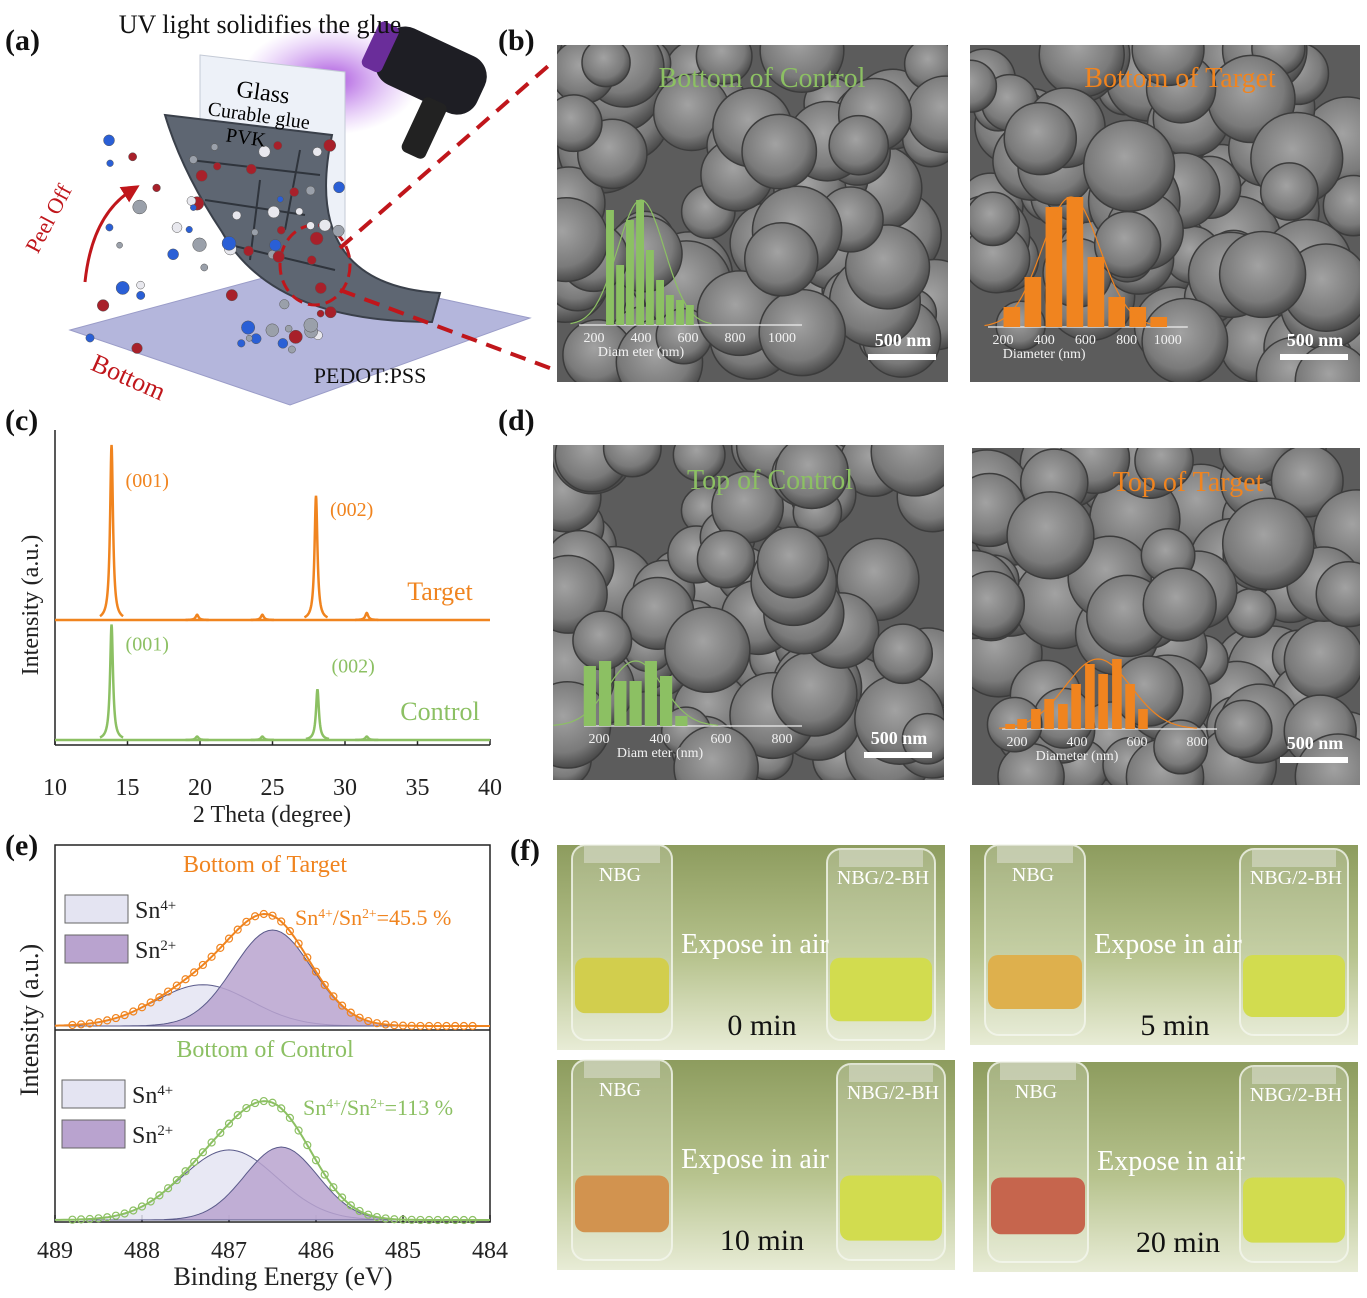 The height and width of the screenshot is (1298, 1367). What do you see at coordinates (1174, 1025) in the screenshot?
I see `photo-time: 5 min` at bounding box center [1174, 1025].